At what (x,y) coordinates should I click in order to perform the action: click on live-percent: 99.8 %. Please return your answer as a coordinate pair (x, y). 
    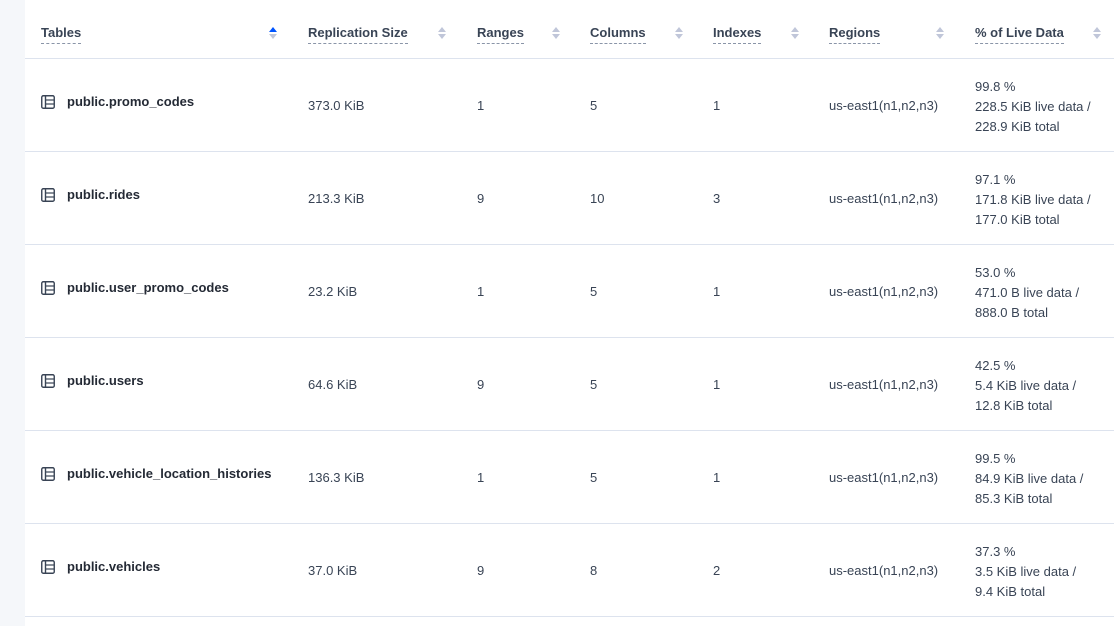
    Looking at the image, I should click on (995, 86).